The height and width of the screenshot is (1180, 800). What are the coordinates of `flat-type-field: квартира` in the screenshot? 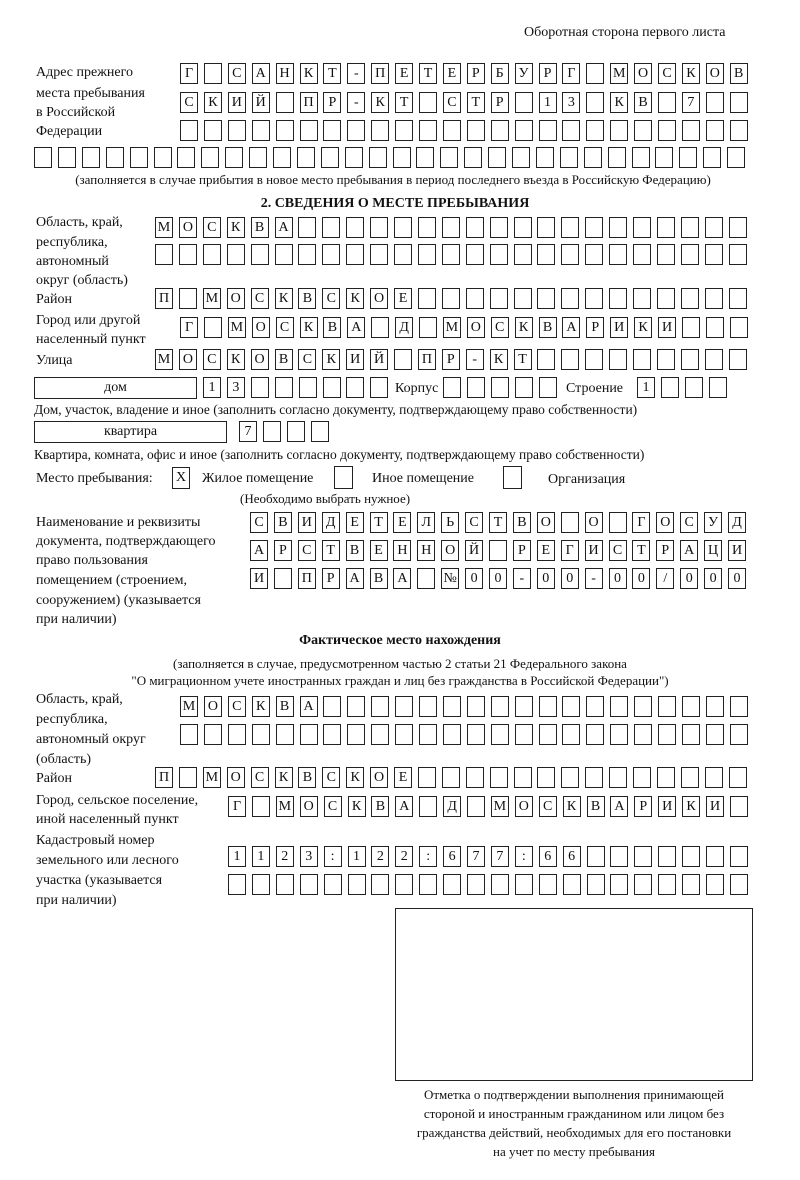 It's located at (130, 432).